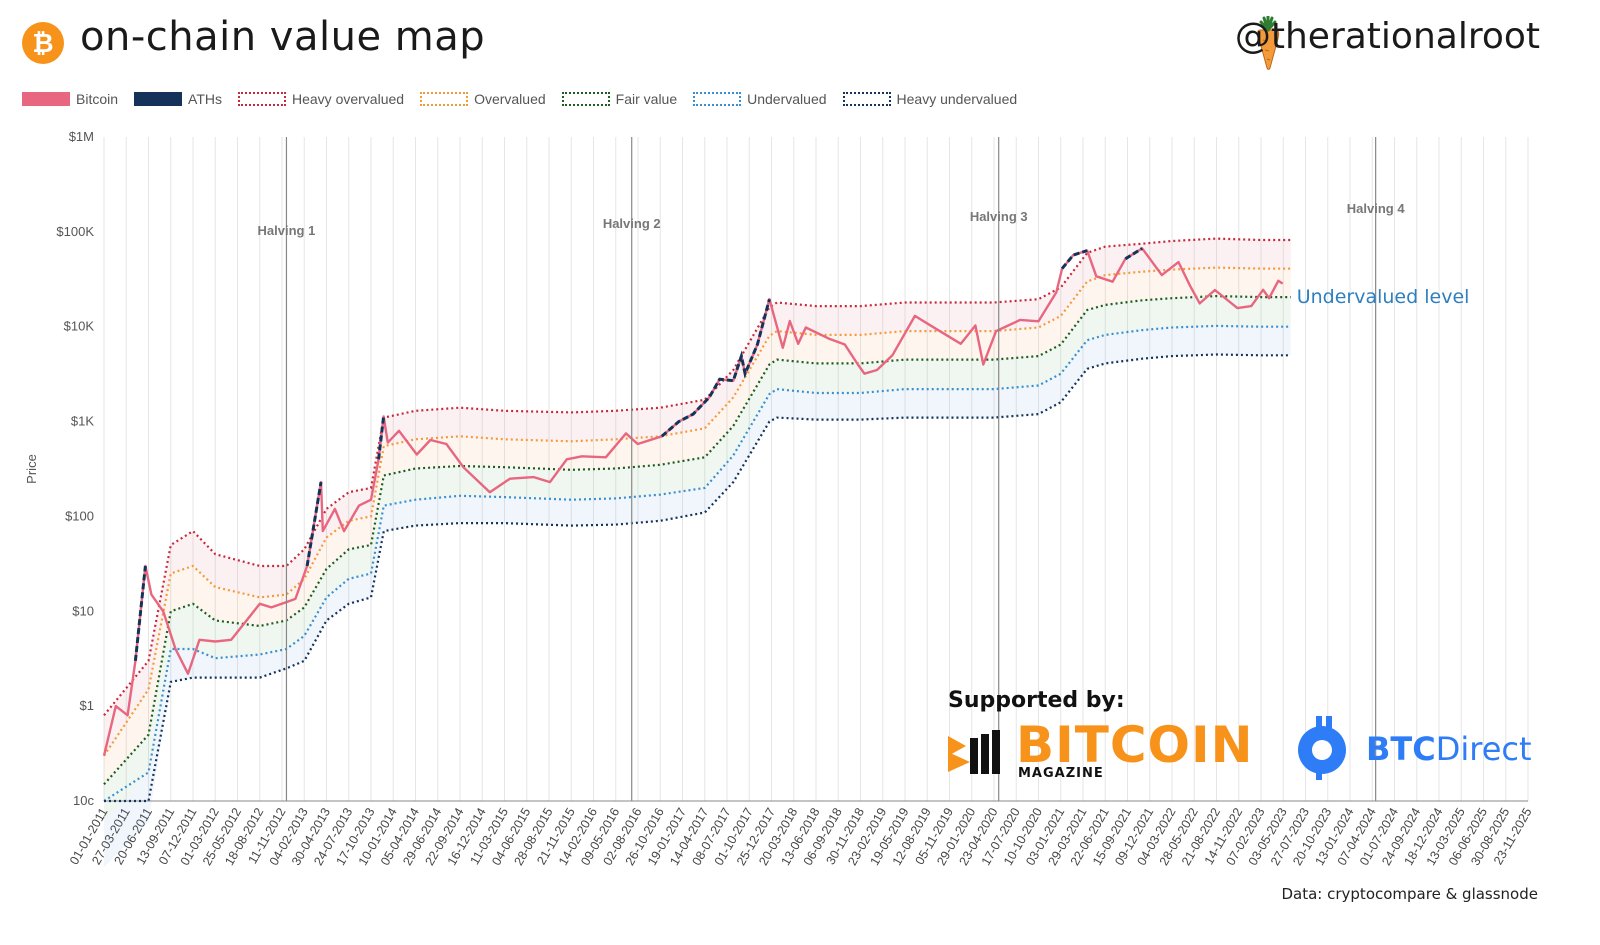  I want to click on bitcoin-magazine-logo-icon, so click(974, 752).